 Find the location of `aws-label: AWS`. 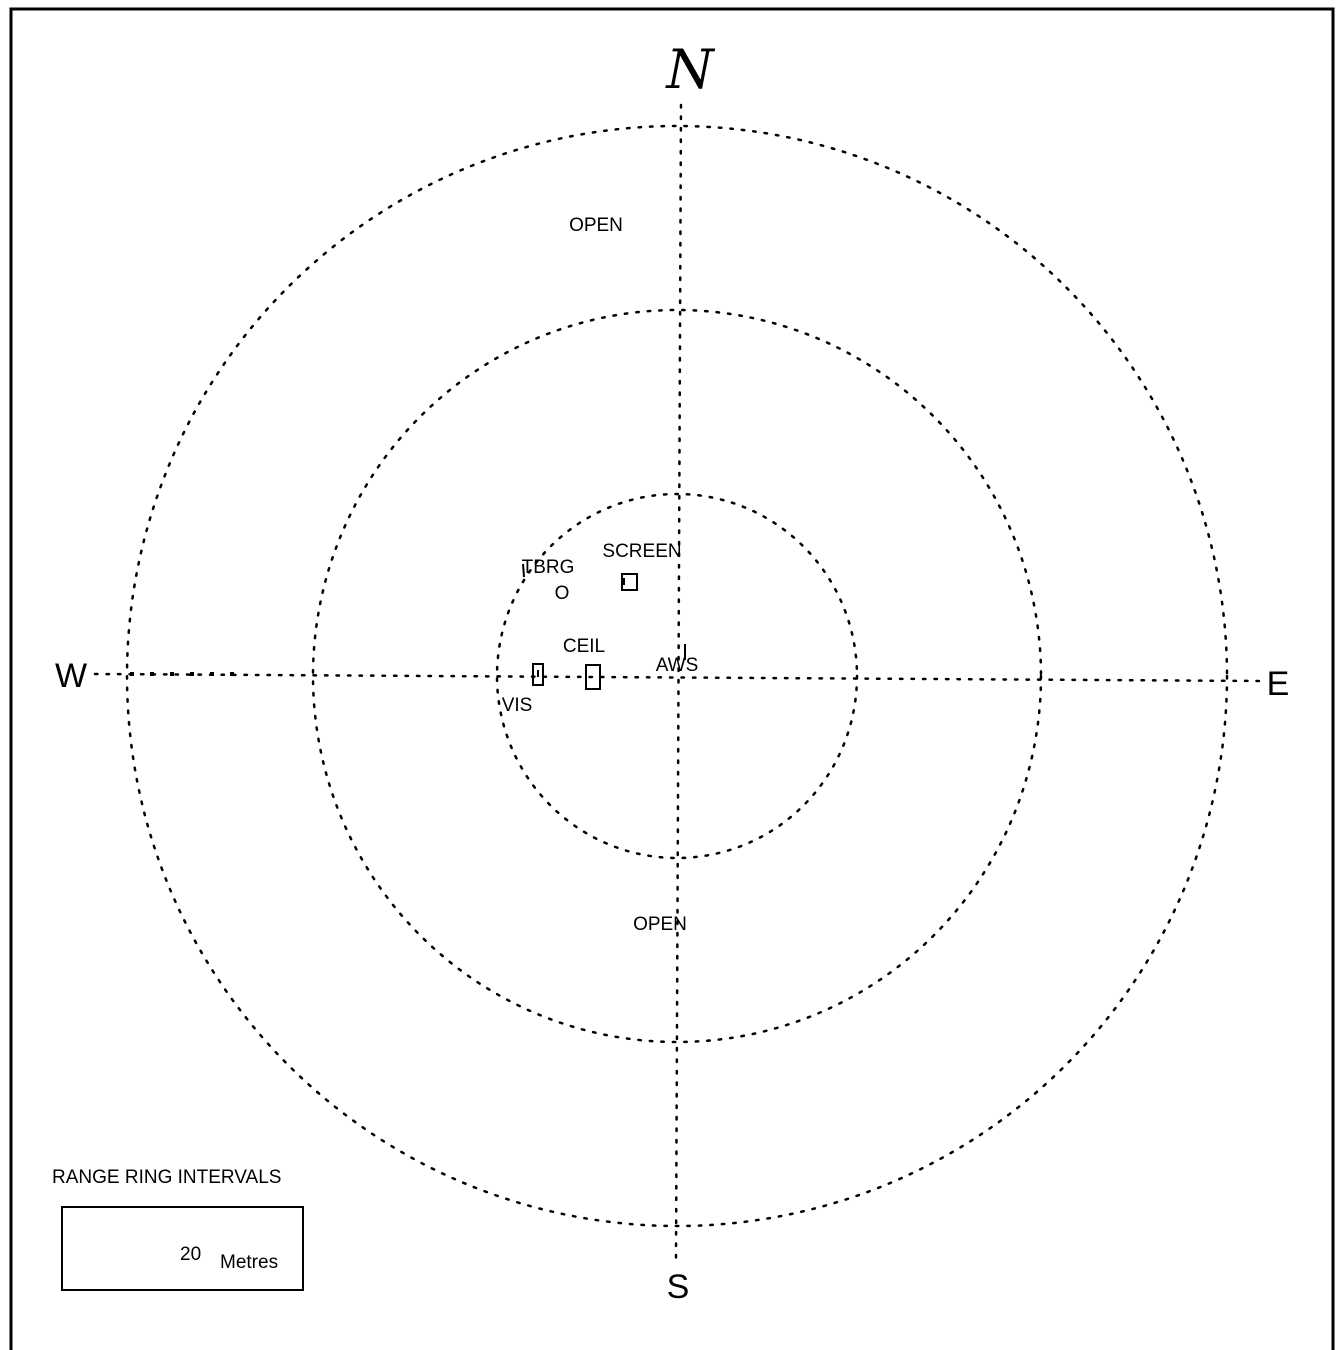

aws-label: AWS is located at coordinates (677, 665).